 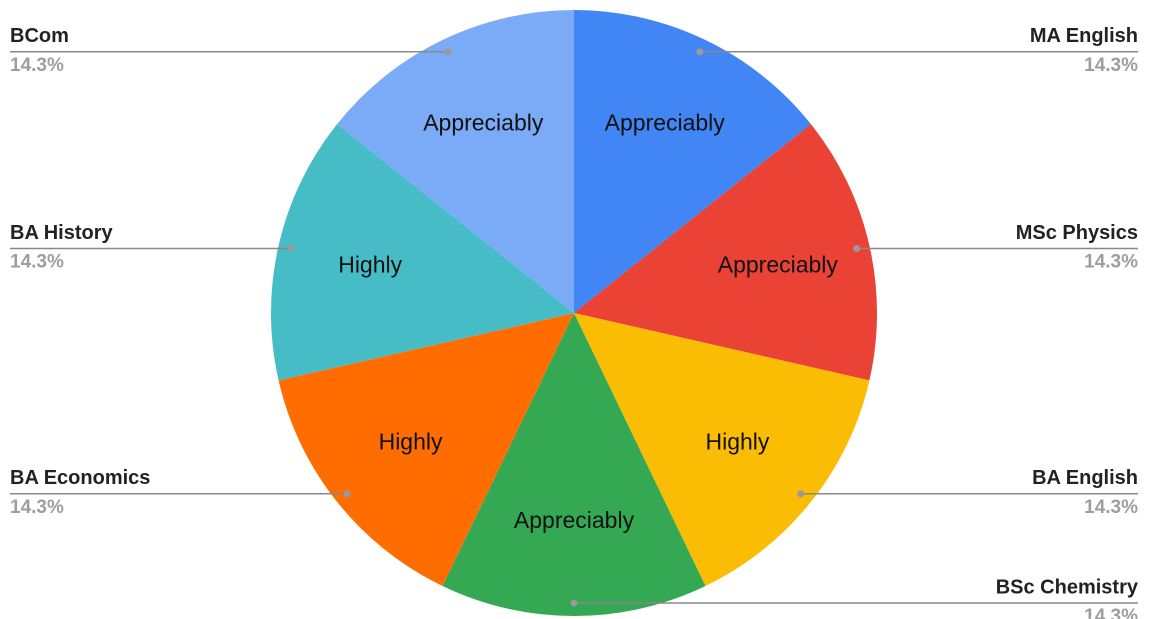 I want to click on legend-label: BCom, so click(x=39, y=36).